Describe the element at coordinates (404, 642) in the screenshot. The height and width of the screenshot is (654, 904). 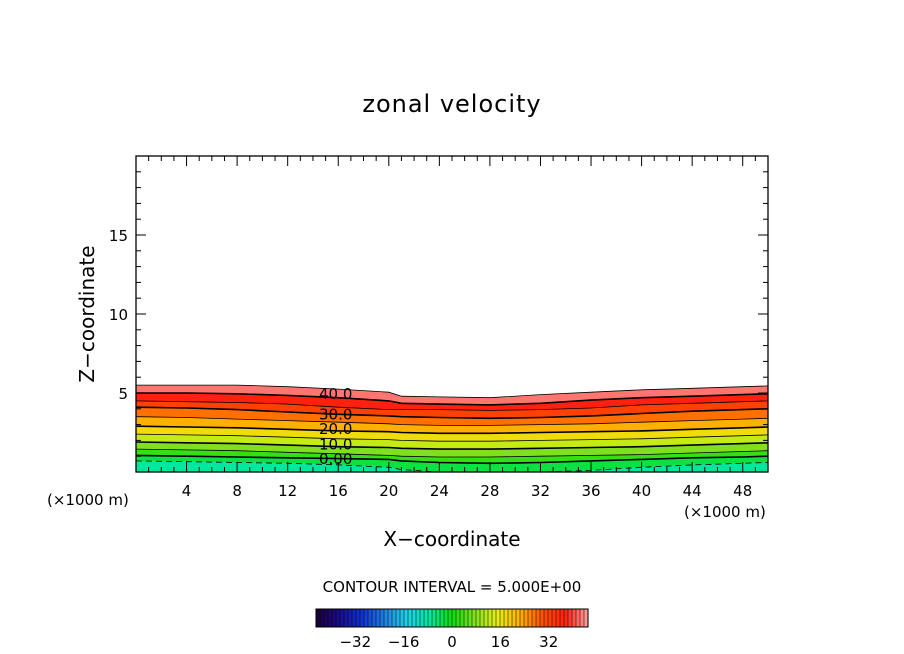
I see `colorbar-tick-label: −16` at that location.